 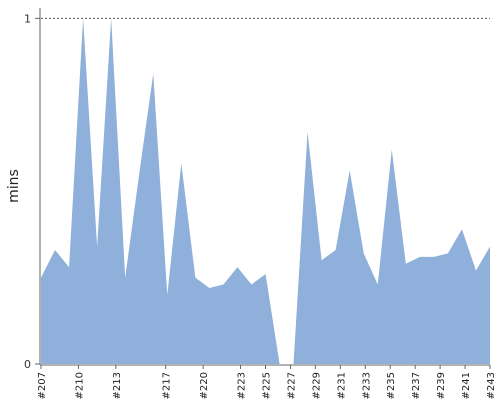 I want to click on y-ticks: 01, so click(x=32, y=191).